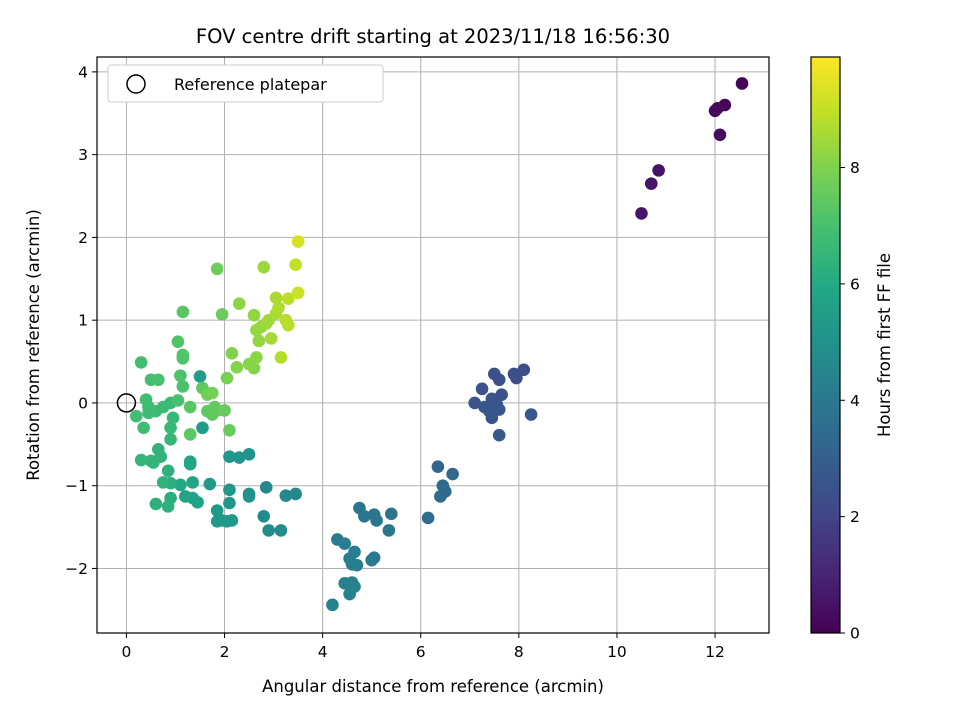  Describe the element at coordinates (126, 652) in the screenshot. I see `x-tick-label: 0` at that location.